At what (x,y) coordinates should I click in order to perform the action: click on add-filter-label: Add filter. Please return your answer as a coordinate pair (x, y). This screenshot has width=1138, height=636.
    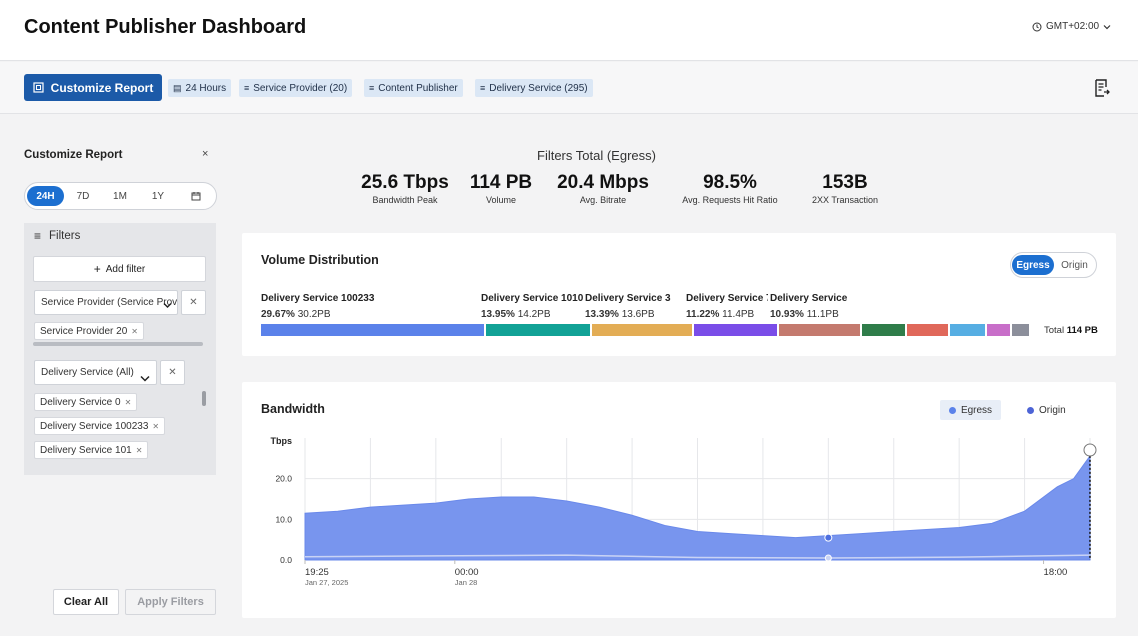
    Looking at the image, I should click on (125, 269).